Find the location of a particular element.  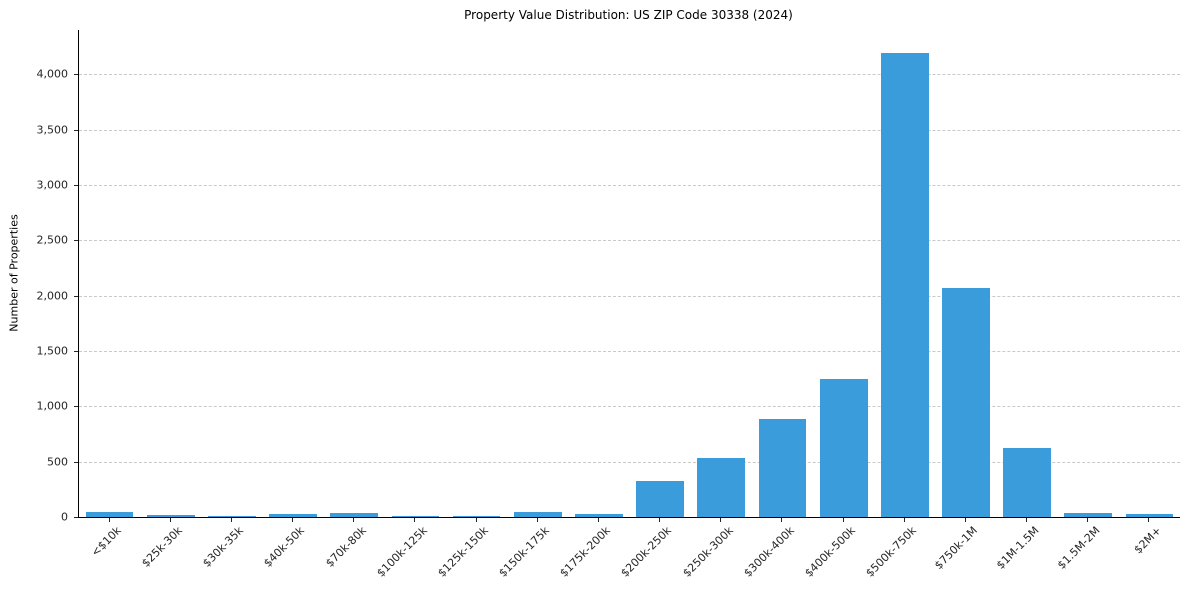

y-tick-label: 1,000 is located at coordinates (52, 406).